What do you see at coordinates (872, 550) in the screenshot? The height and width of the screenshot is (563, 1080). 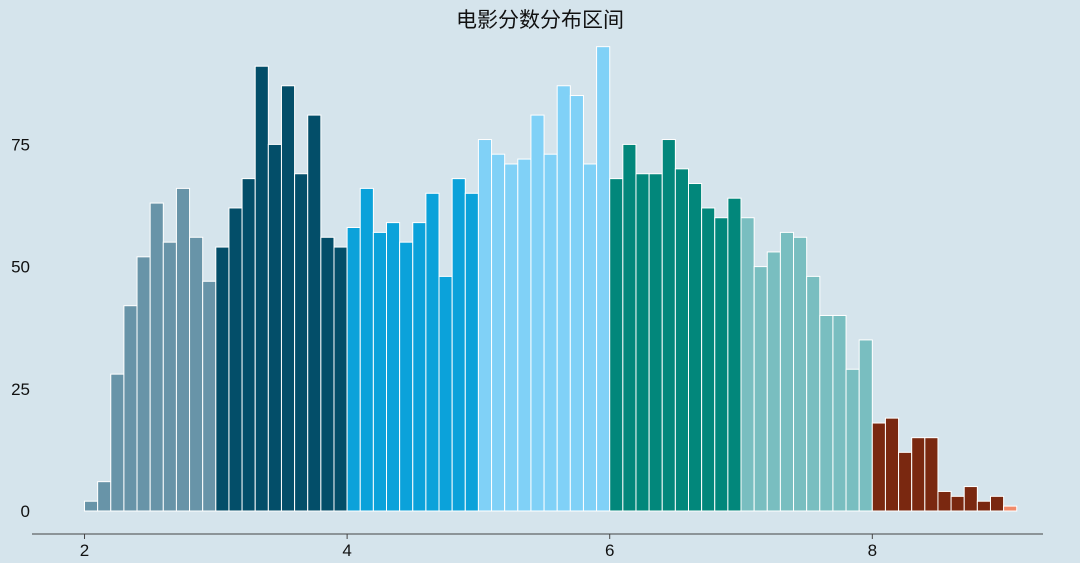 I see `x-tick-label: 8` at bounding box center [872, 550].